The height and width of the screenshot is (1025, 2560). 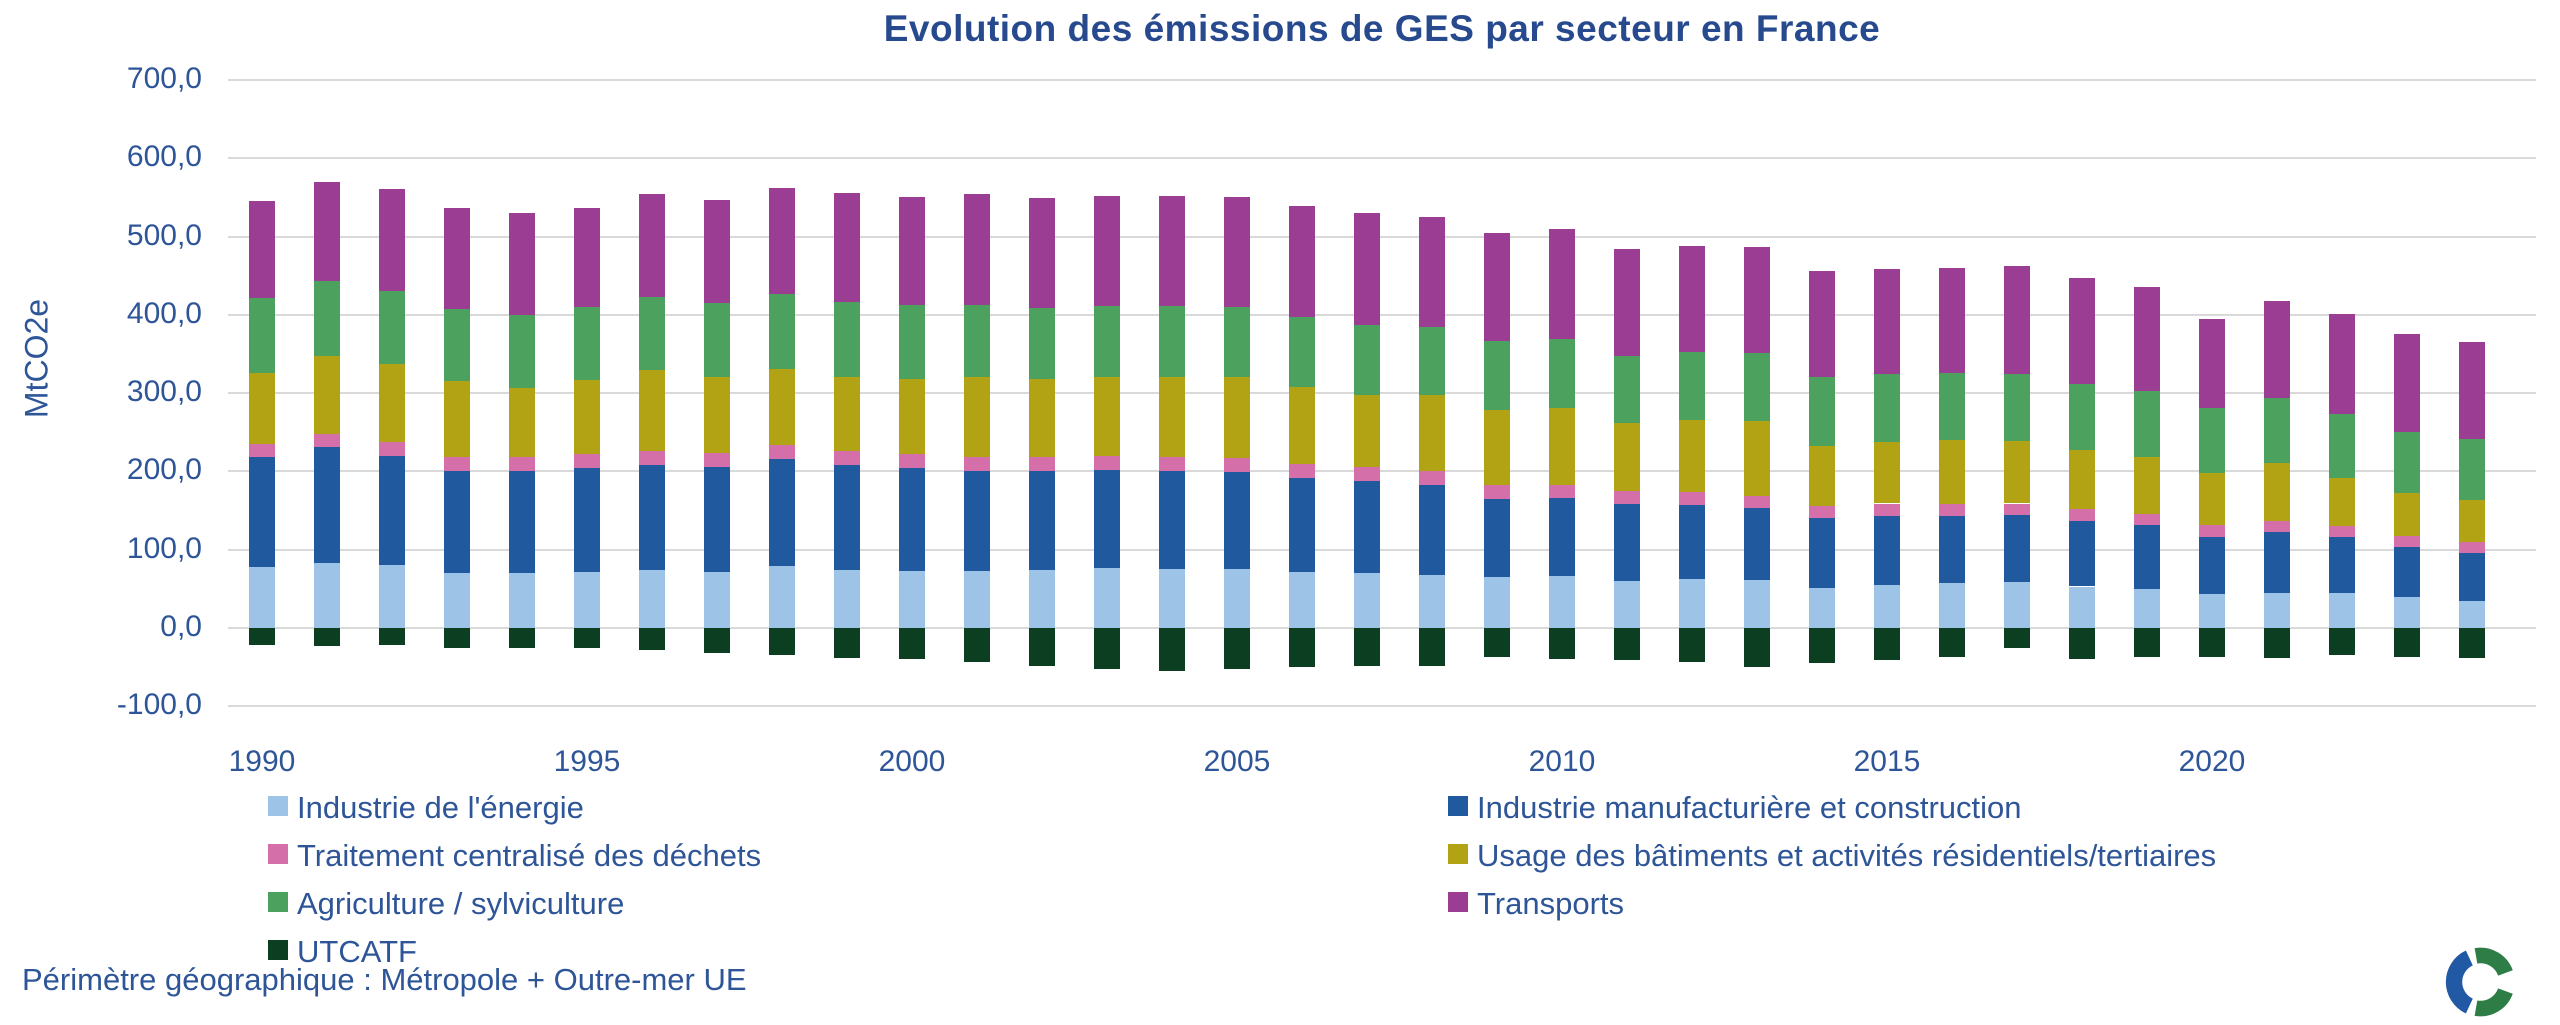 What do you see at coordinates (1536, 904) in the screenshot?
I see `legend-item: Transports` at bounding box center [1536, 904].